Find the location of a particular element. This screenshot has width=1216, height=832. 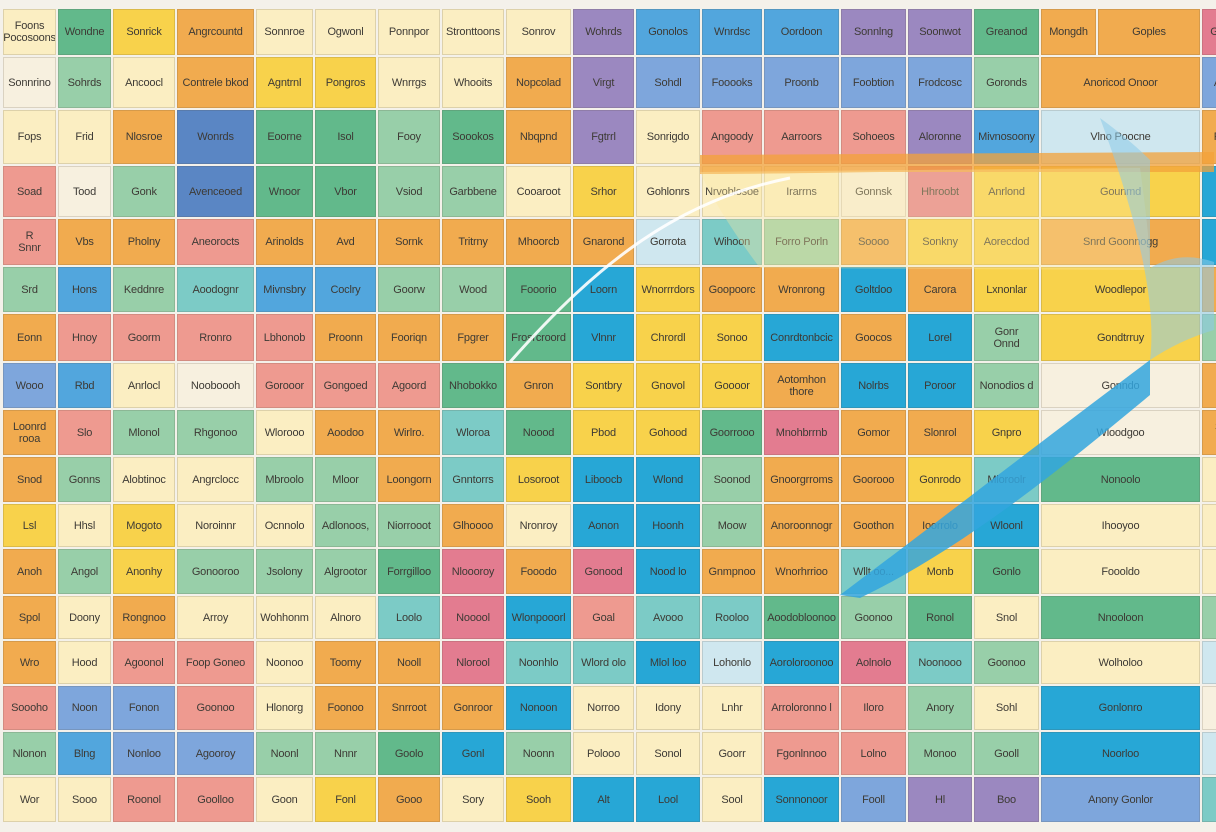

grid-cell: Vbor is located at coordinates (345, 191).